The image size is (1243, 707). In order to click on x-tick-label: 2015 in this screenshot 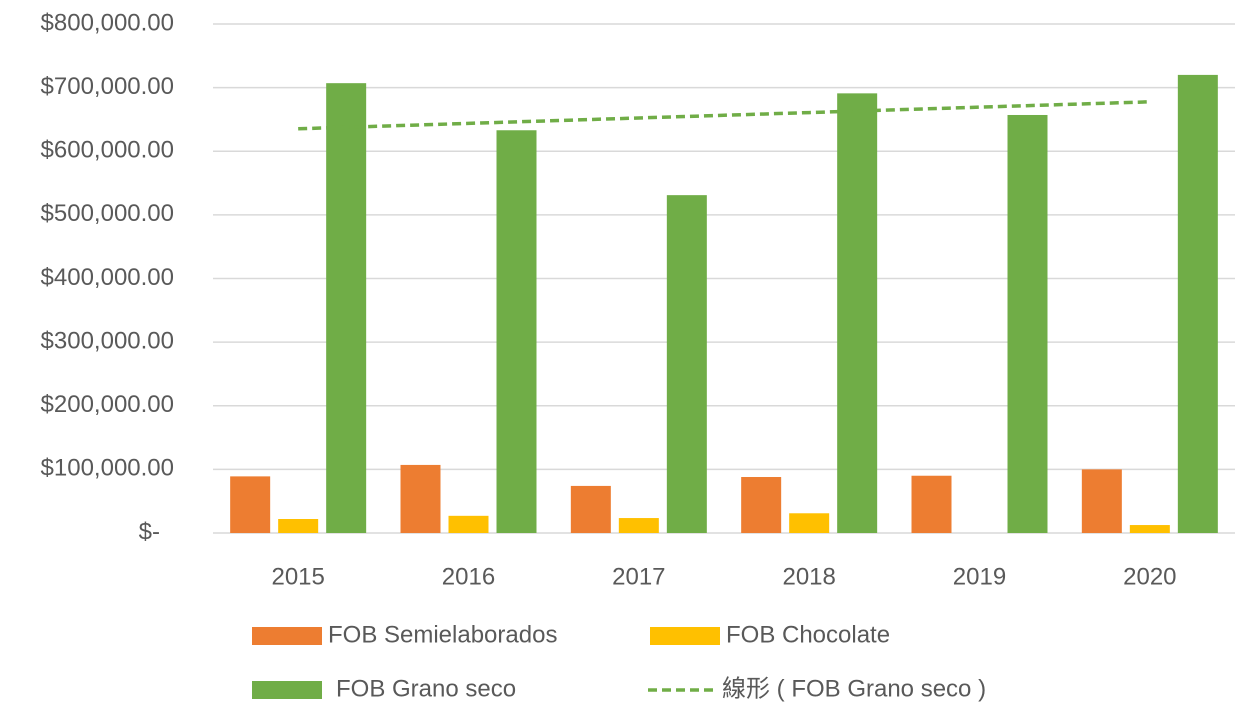, I will do `click(297, 576)`.